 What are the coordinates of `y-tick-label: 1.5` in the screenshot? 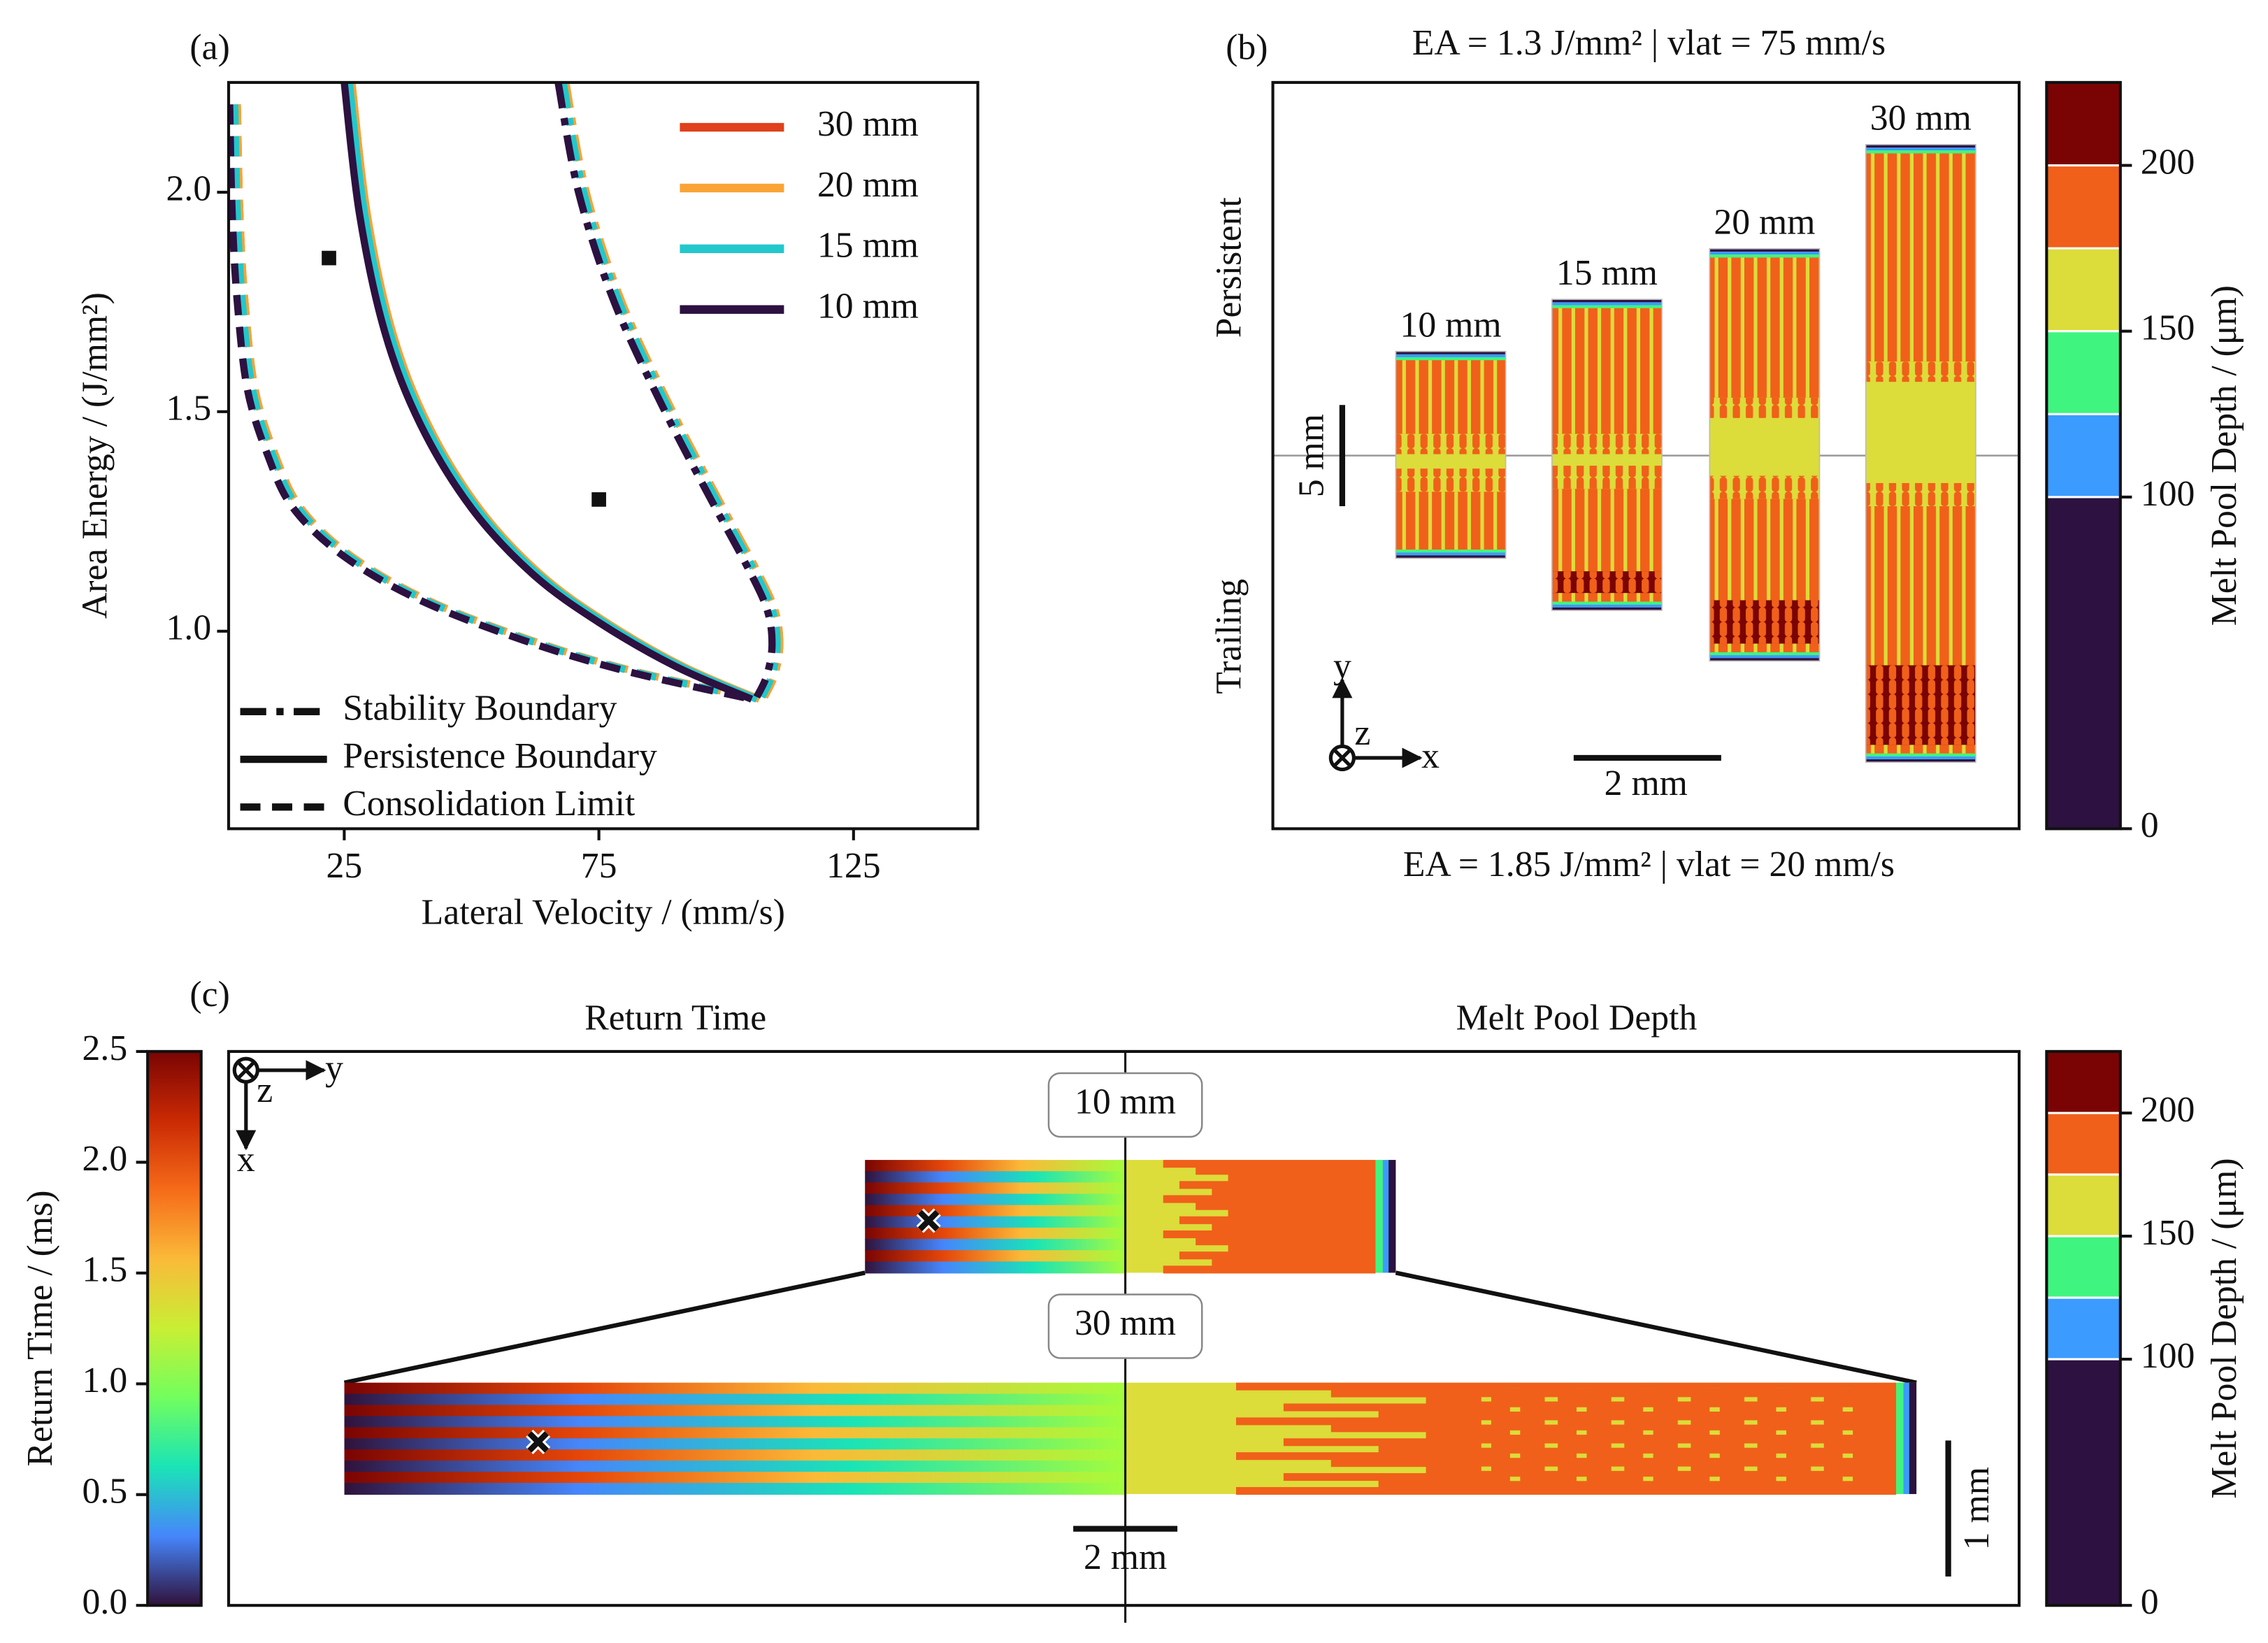 It's located at (189, 409).